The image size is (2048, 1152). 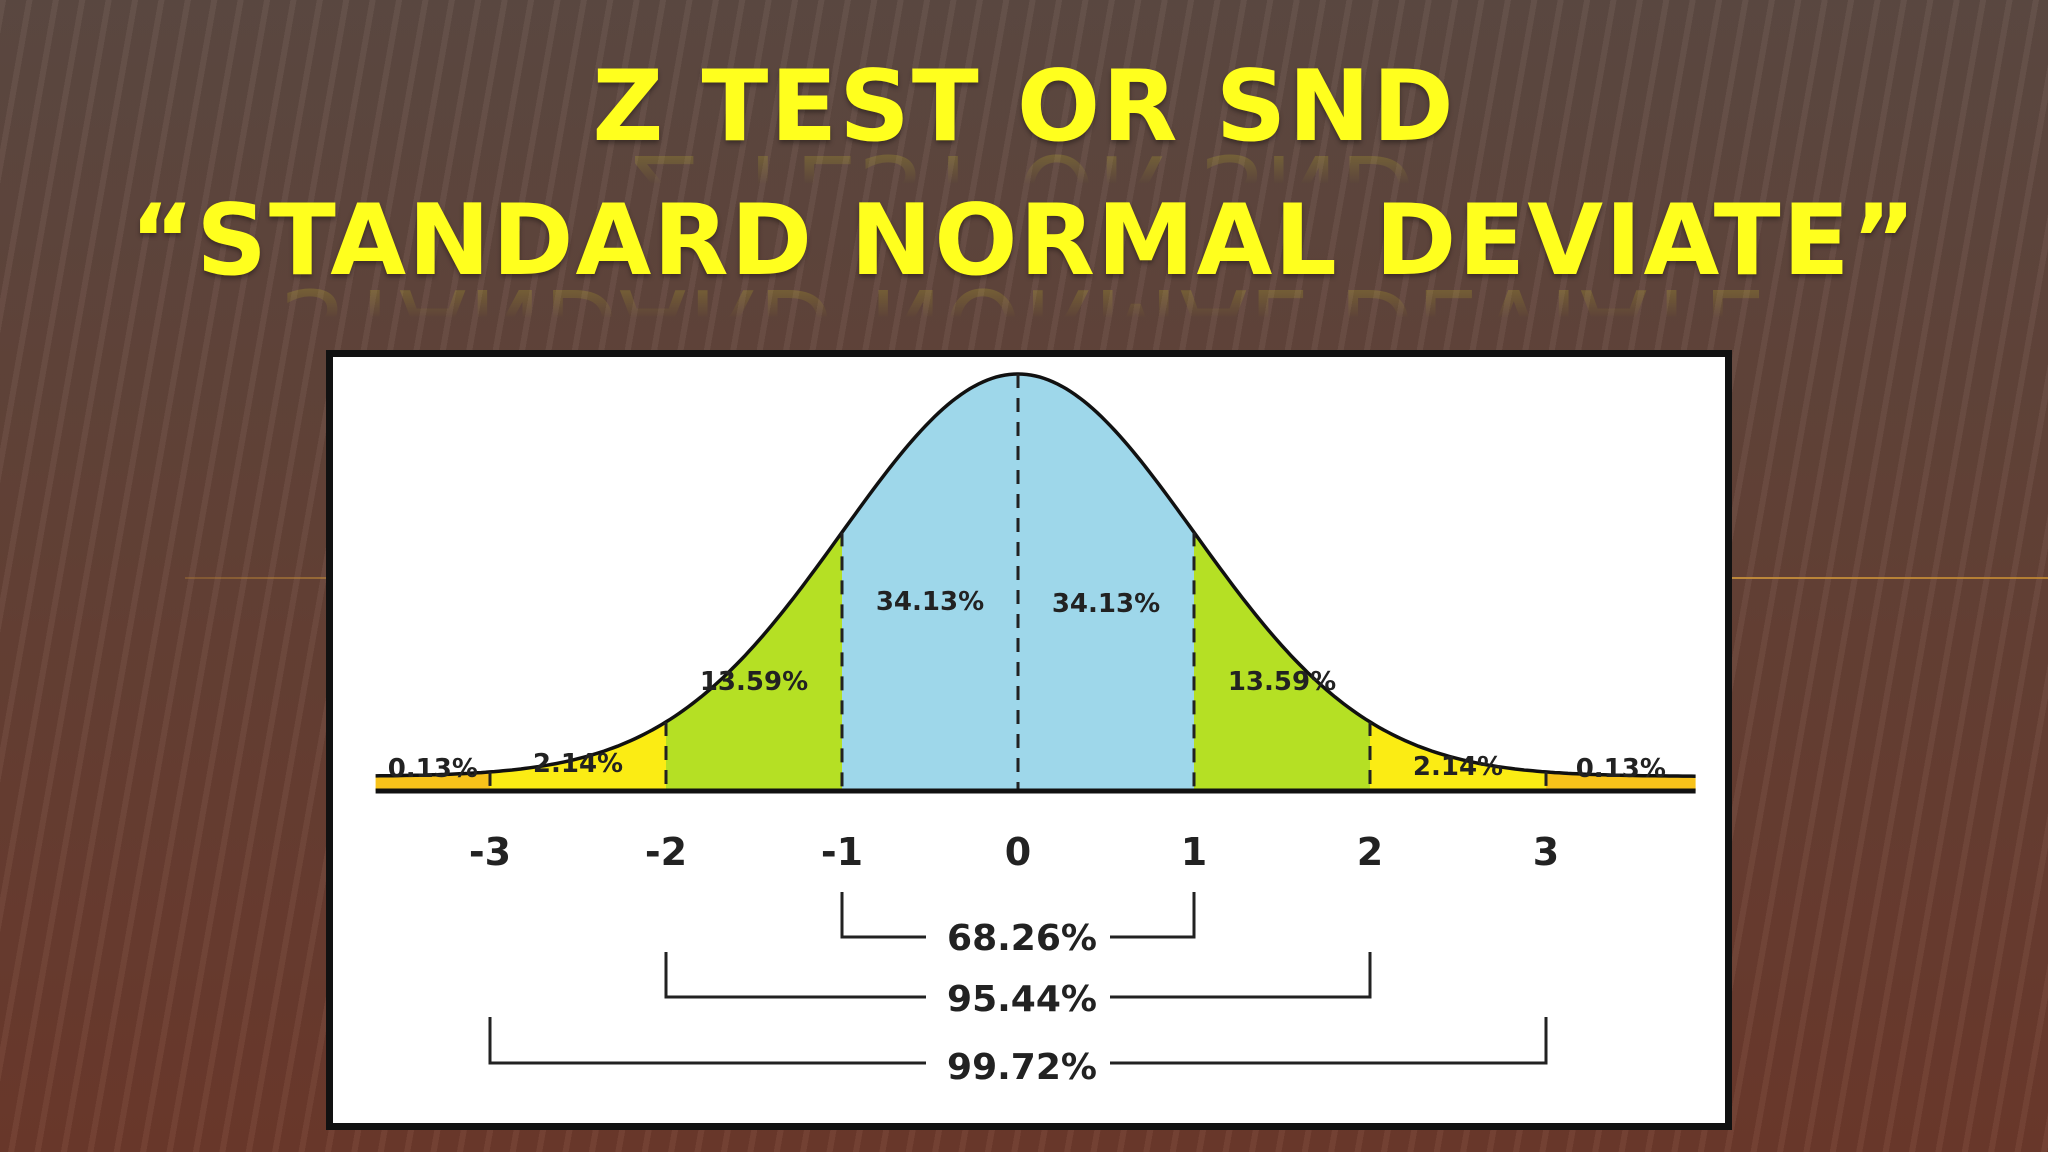 What do you see at coordinates (490, 852) in the screenshot?
I see `x-tick-label: -3` at bounding box center [490, 852].